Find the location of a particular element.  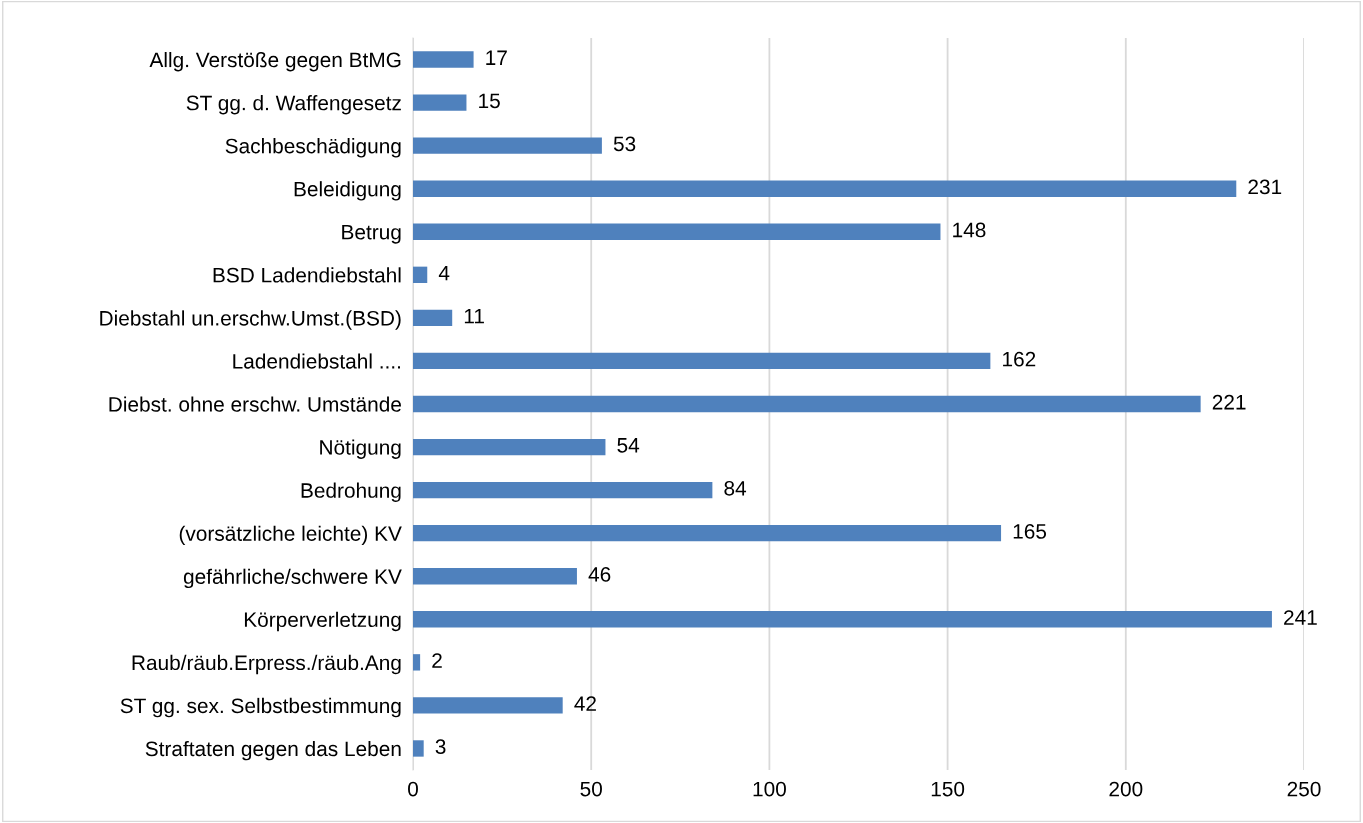

data-label: 241 is located at coordinates (1300, 617).